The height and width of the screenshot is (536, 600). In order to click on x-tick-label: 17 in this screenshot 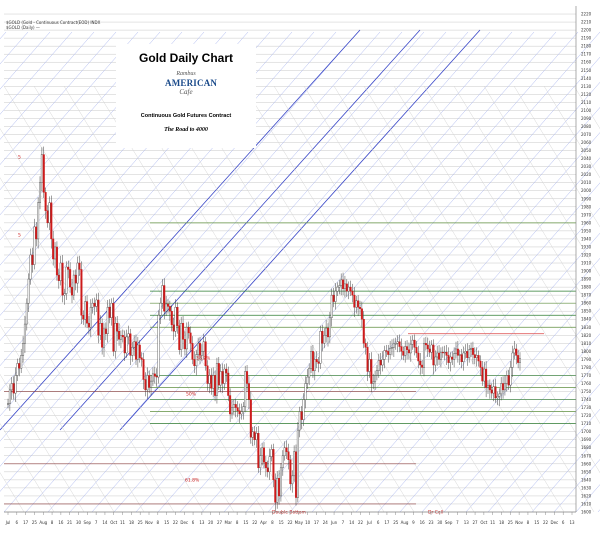, I will do `click(26, 522)`.